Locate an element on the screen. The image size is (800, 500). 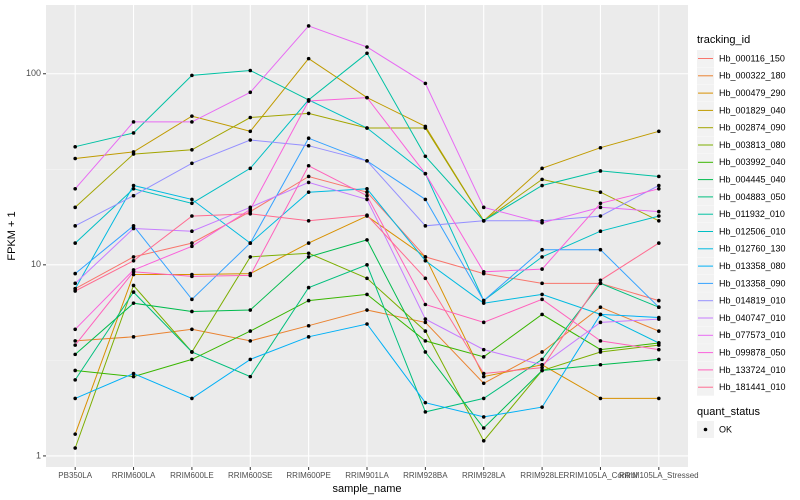
legend-title: tracking_id is located at coordinates (723, 40).